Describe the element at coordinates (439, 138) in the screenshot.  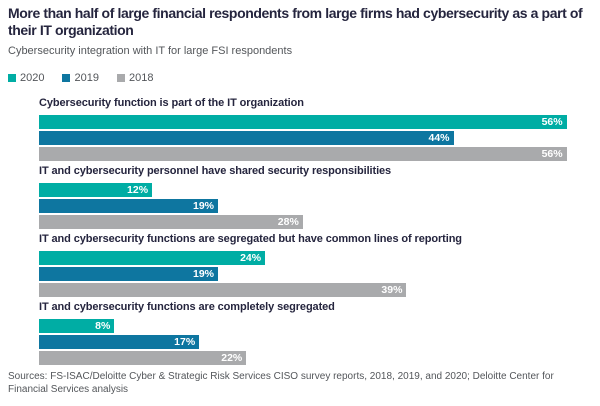
I see `bar-value-label: 44%` at that location.